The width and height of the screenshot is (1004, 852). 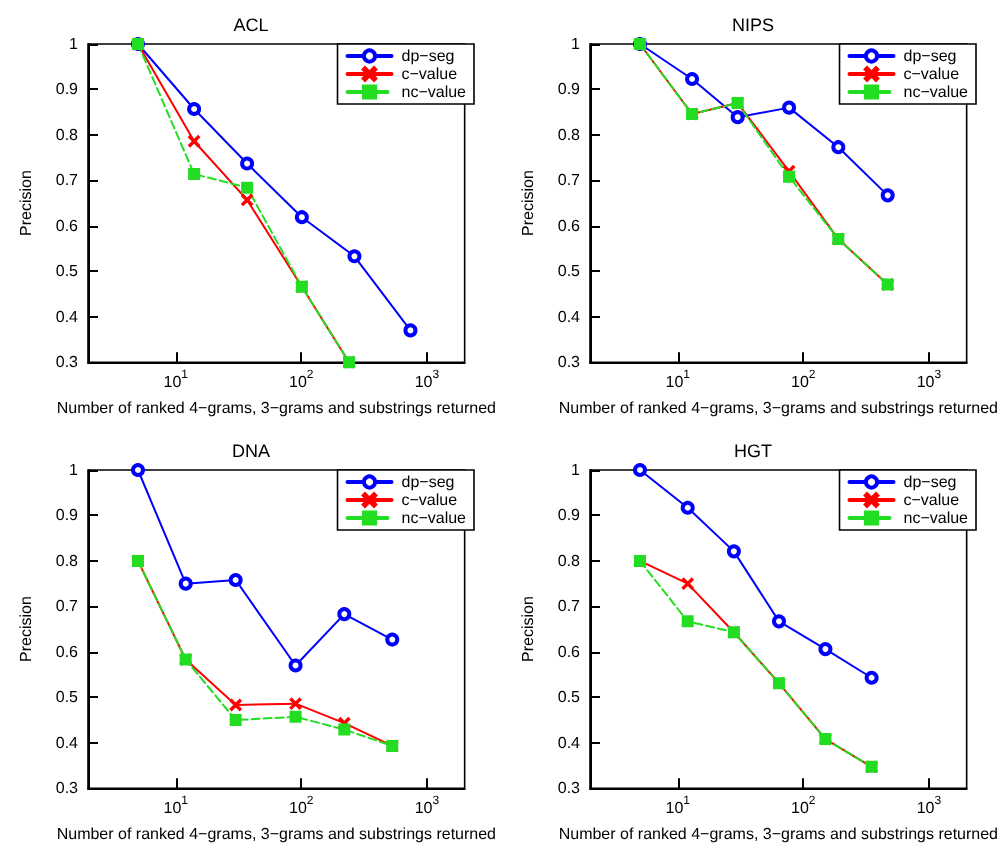 What do you see at coordinates (753, 451) in the screenshot?
I see `chart-title: HGT` at bounding box center [753, 451].